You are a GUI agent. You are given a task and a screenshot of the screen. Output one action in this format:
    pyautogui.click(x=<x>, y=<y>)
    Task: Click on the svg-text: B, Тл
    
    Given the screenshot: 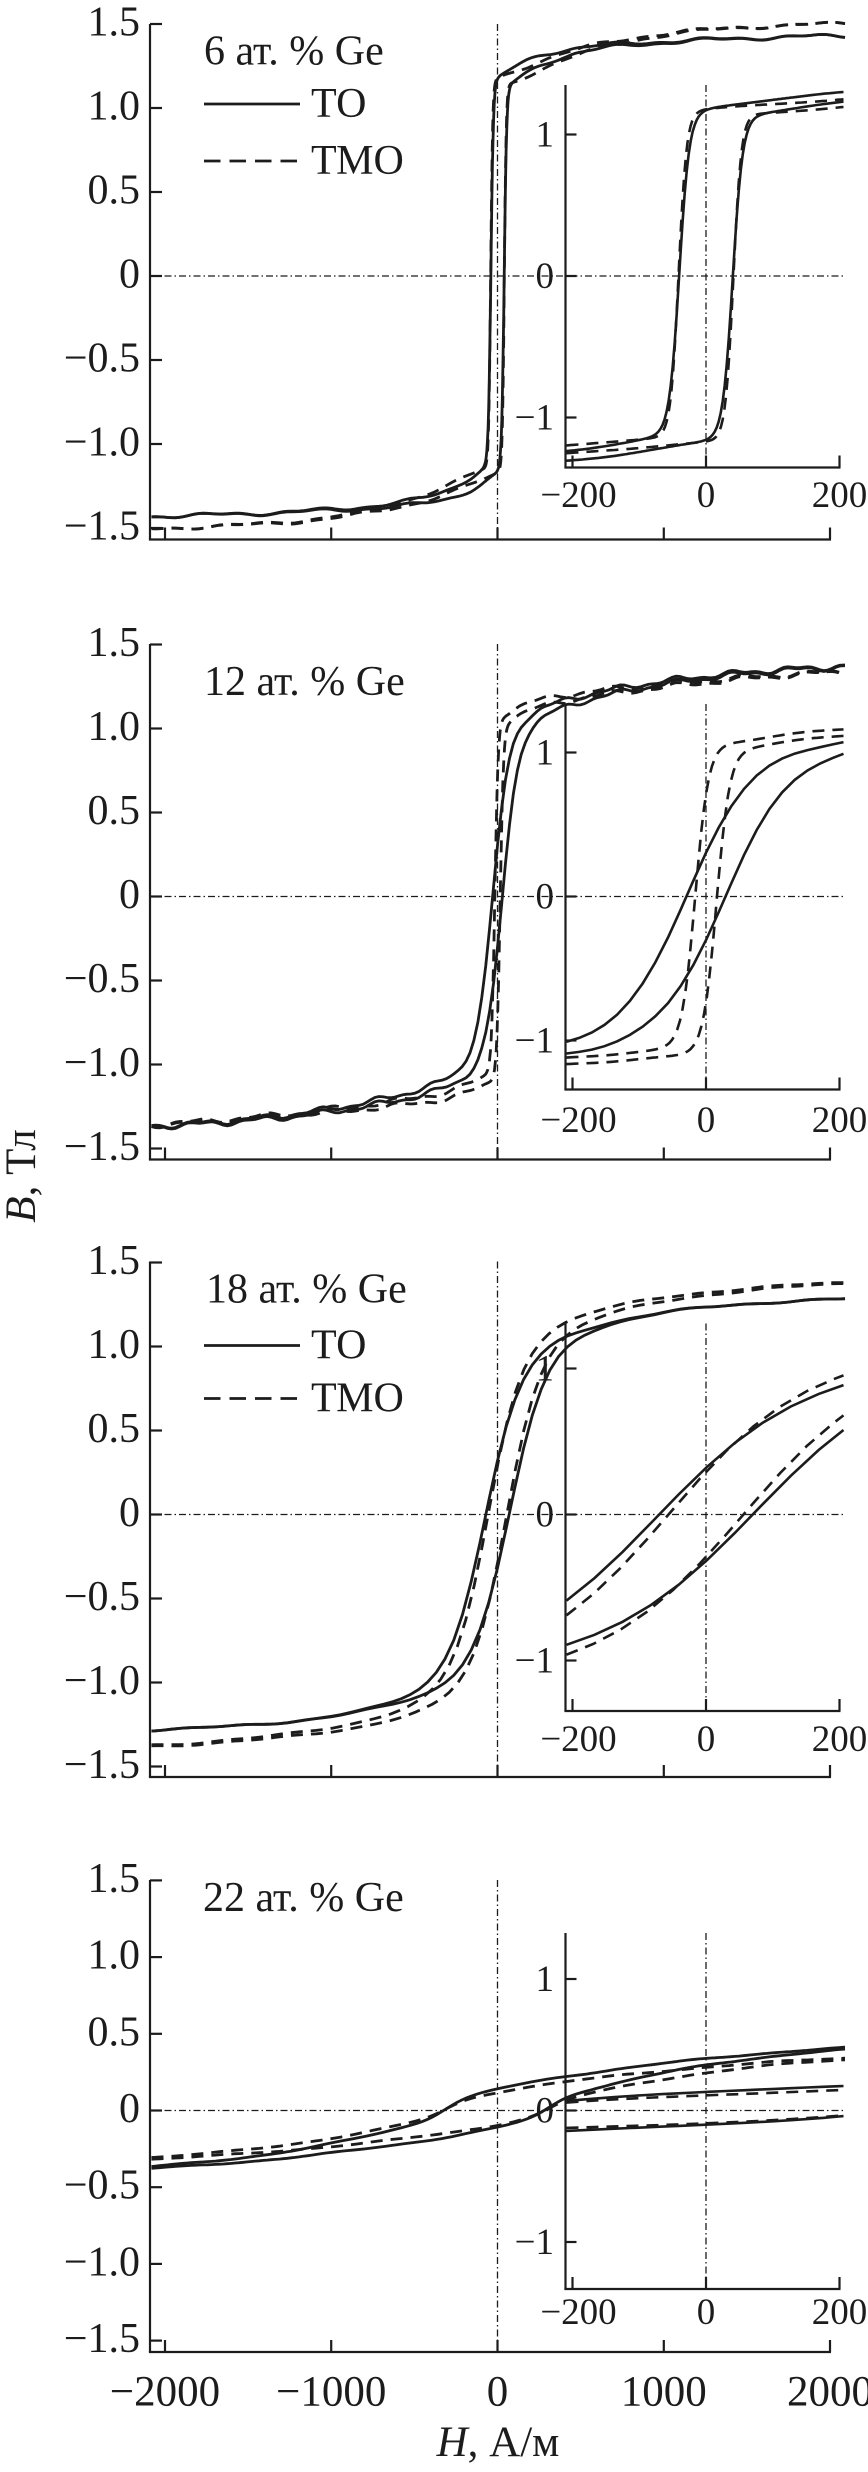 What is the action you would take?
    pyautogui.click(x=22, y=1175)
    